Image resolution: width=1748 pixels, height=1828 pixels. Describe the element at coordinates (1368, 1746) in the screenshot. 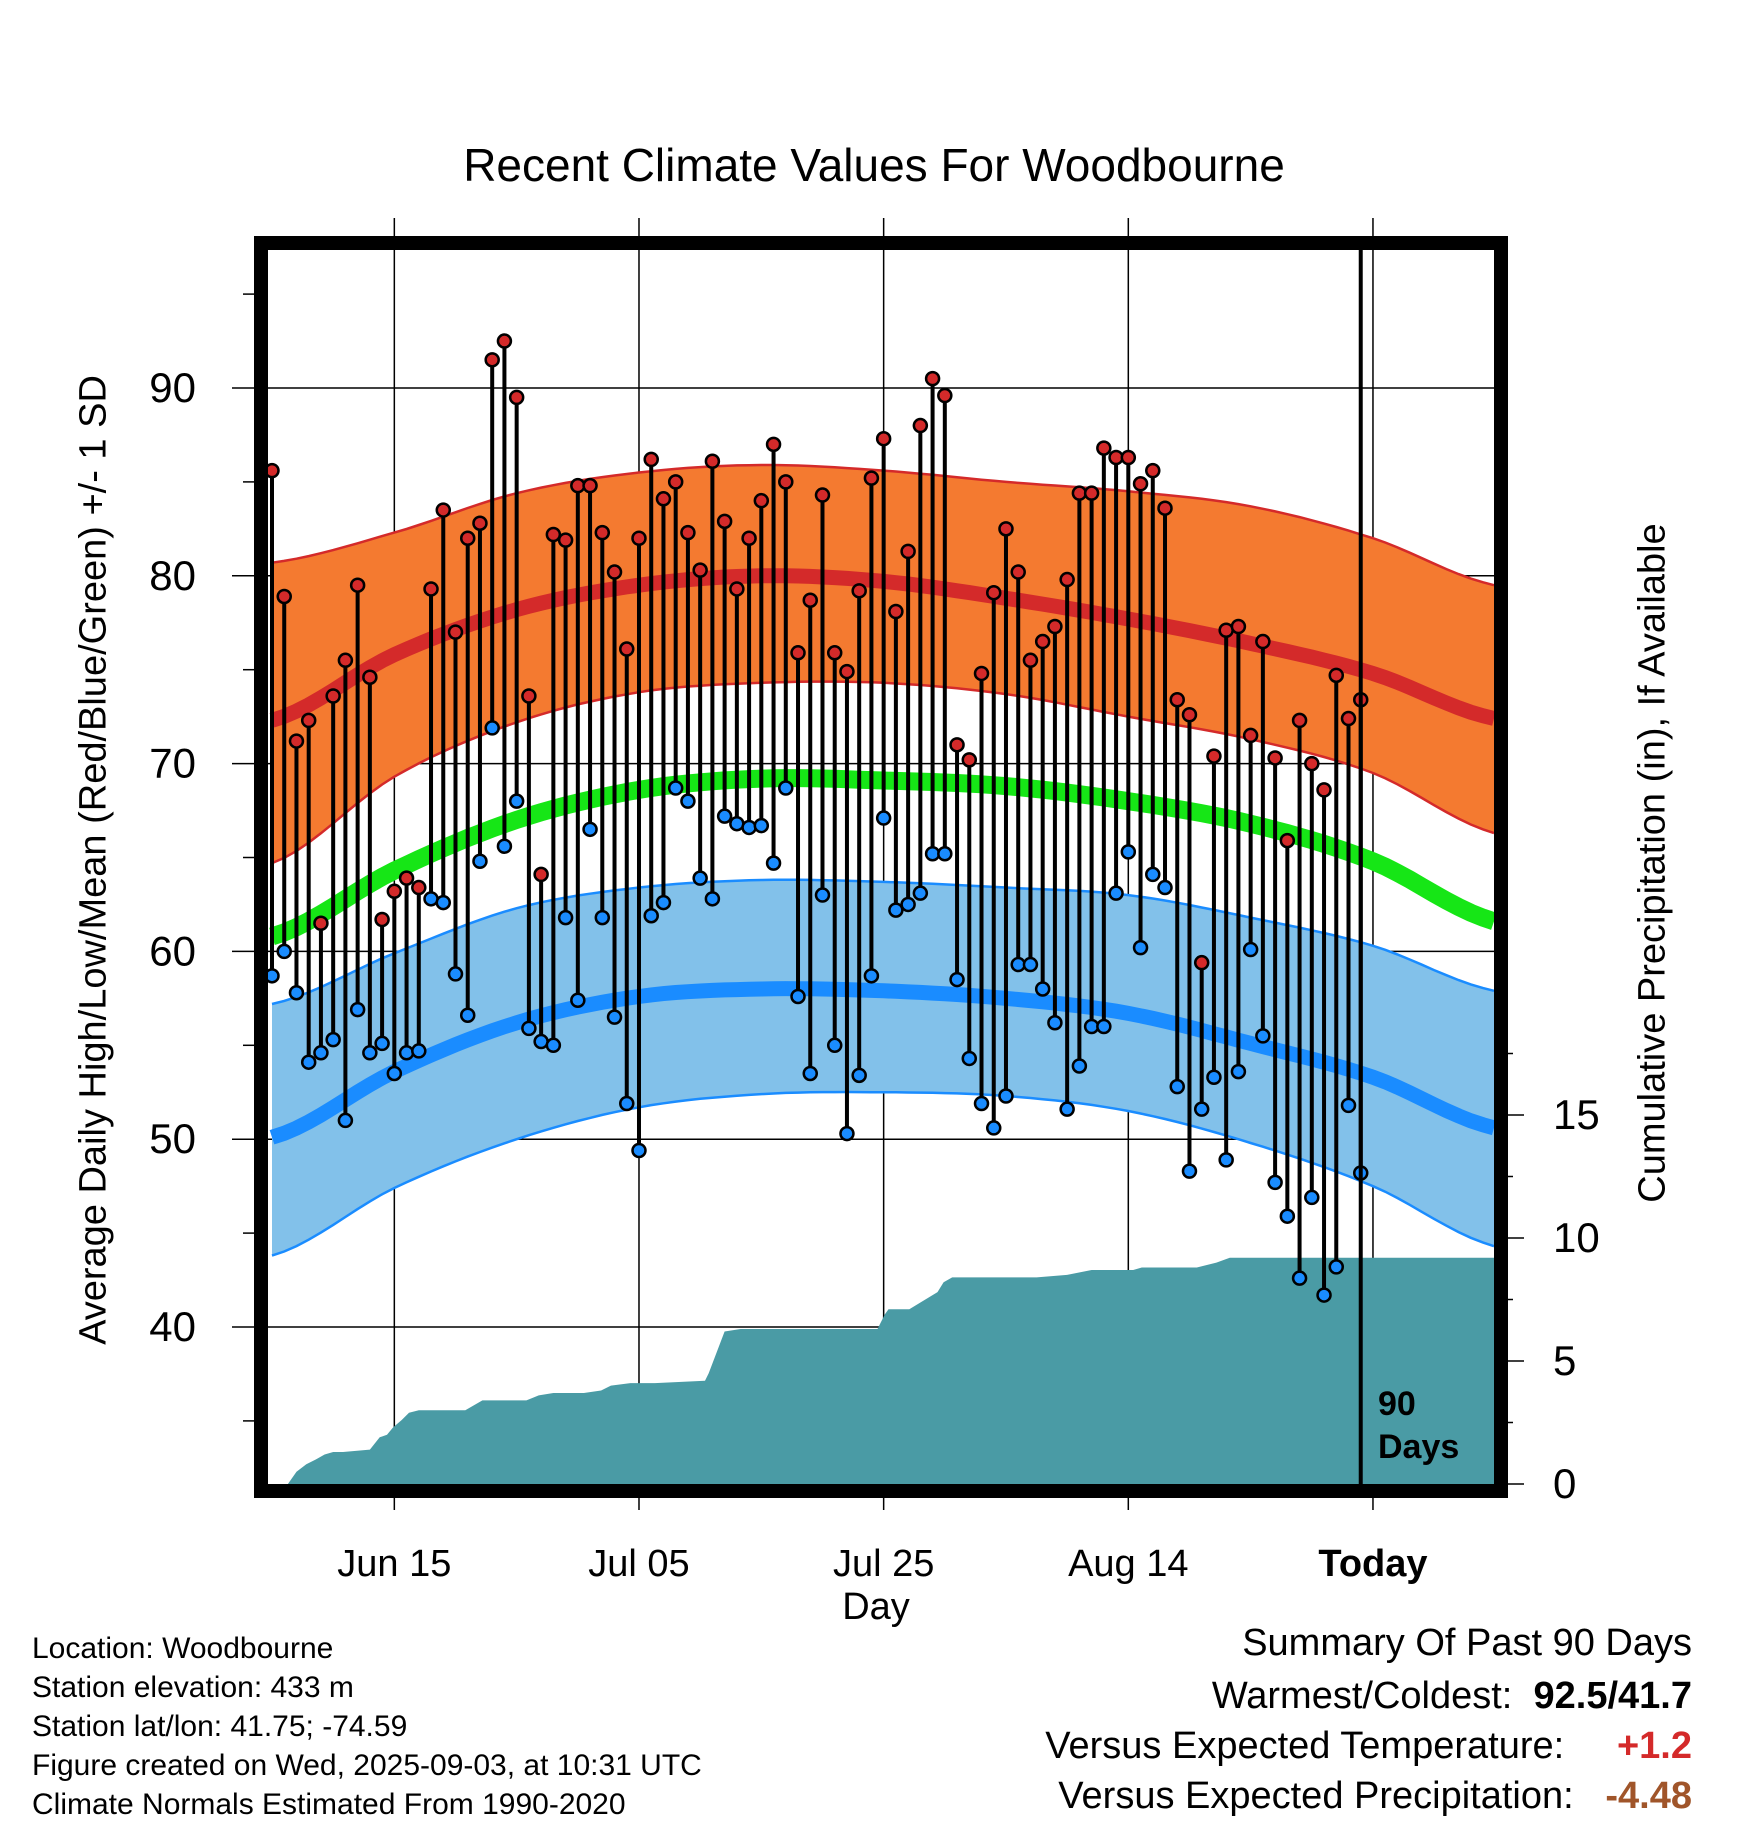

I see `summary-temperature: Versus Expected Temperature: +1.2` at that location.